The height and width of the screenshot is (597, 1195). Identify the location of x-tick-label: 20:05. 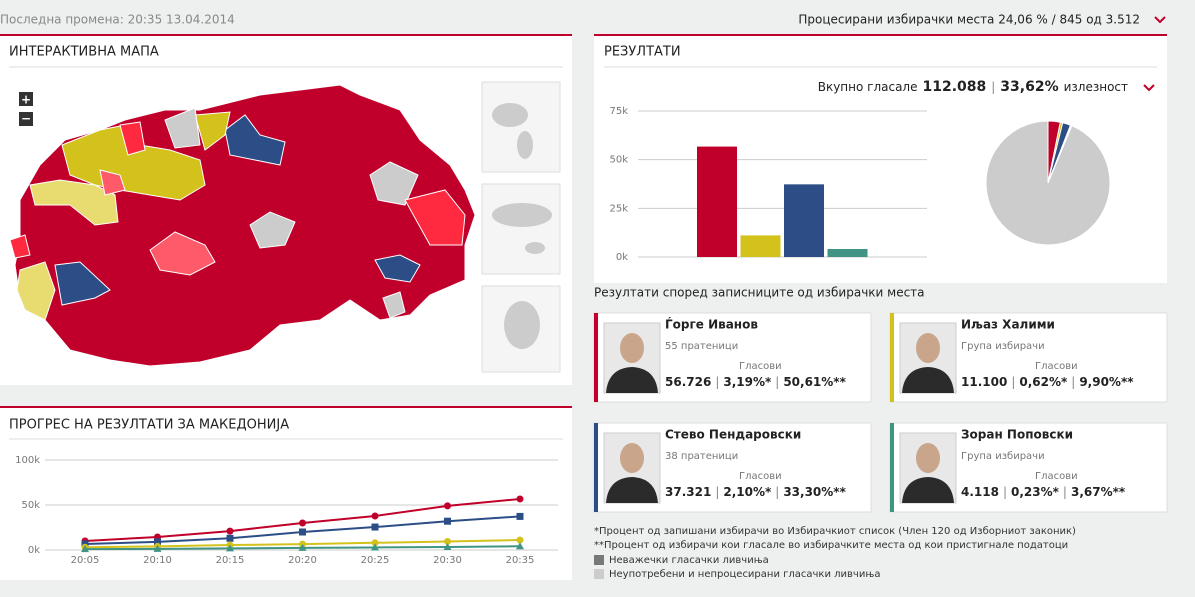
(85, 560).